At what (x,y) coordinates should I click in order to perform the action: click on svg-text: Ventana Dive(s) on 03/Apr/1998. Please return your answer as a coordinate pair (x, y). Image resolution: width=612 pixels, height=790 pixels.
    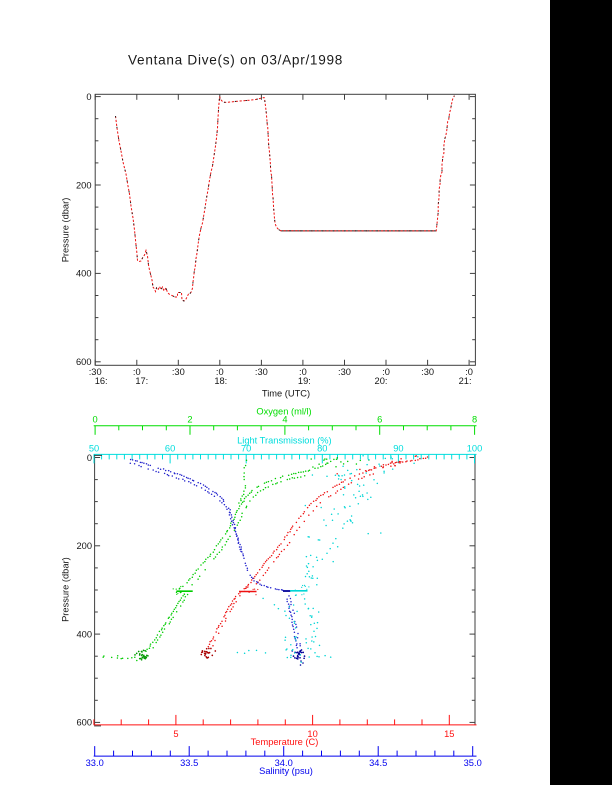
    Looking at the image, I should click on (235, 60).